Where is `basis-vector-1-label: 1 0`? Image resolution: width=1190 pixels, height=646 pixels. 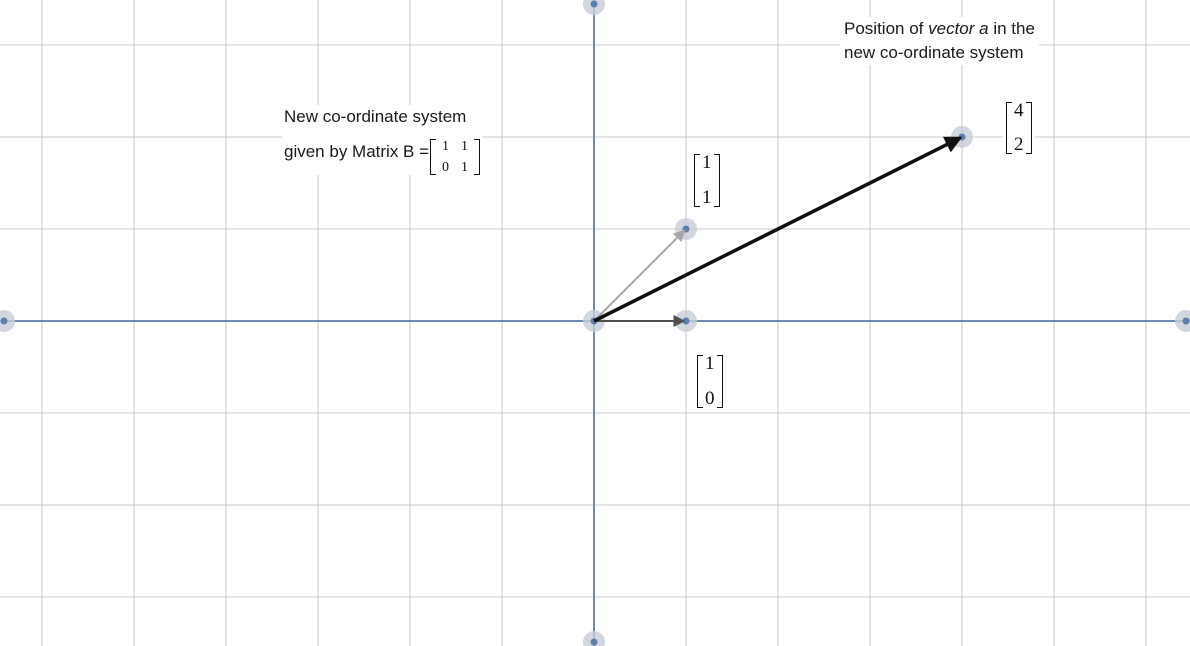 basis-vector-1-label: 1 0 is located at coordinates (710, 381).